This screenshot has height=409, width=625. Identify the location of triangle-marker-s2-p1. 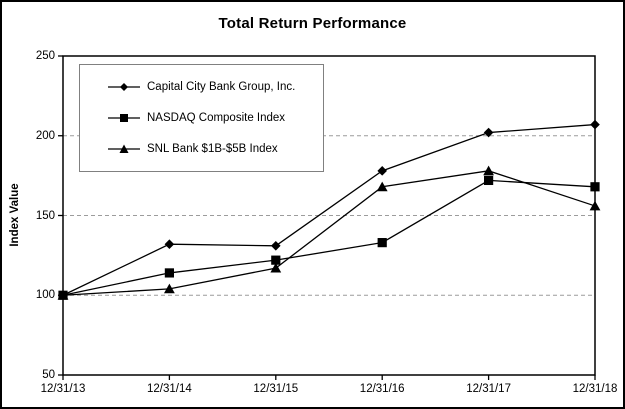
(169, 288).